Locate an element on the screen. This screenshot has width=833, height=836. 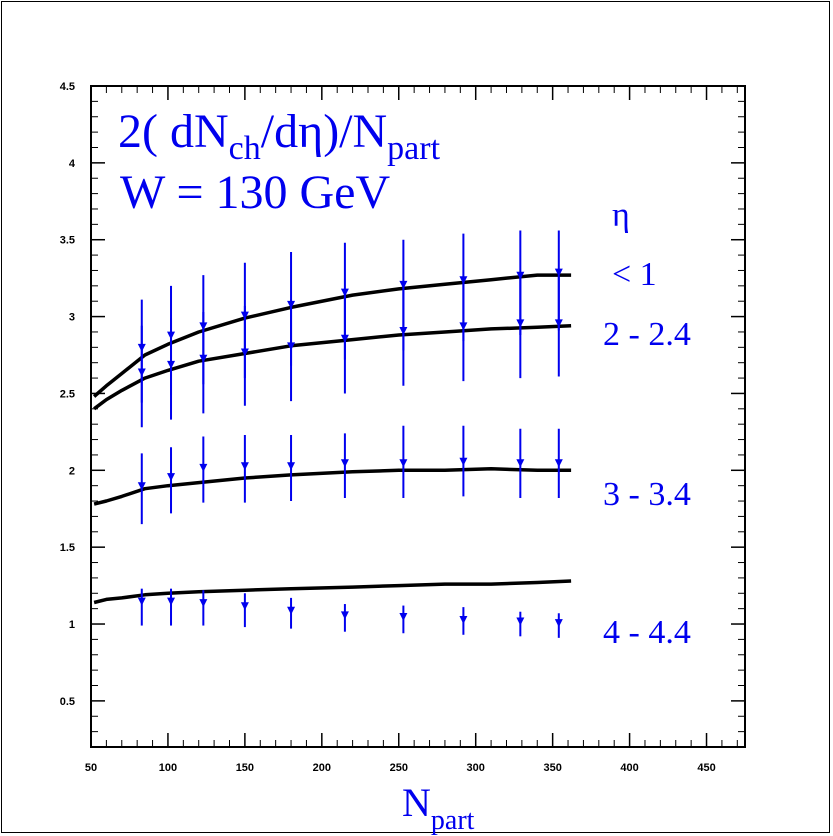
y-tick-label: 3.5 is located at coordinates (67, 241).